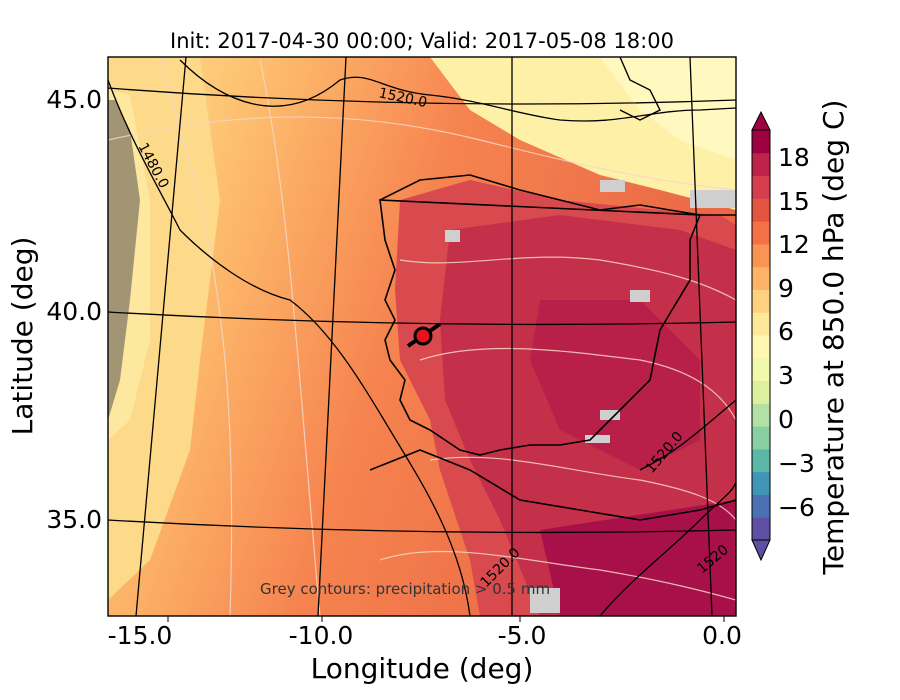  Describe the element at coordinates (761, 550) in the screenshot. I see `colorbar-min-arrow` at that location.